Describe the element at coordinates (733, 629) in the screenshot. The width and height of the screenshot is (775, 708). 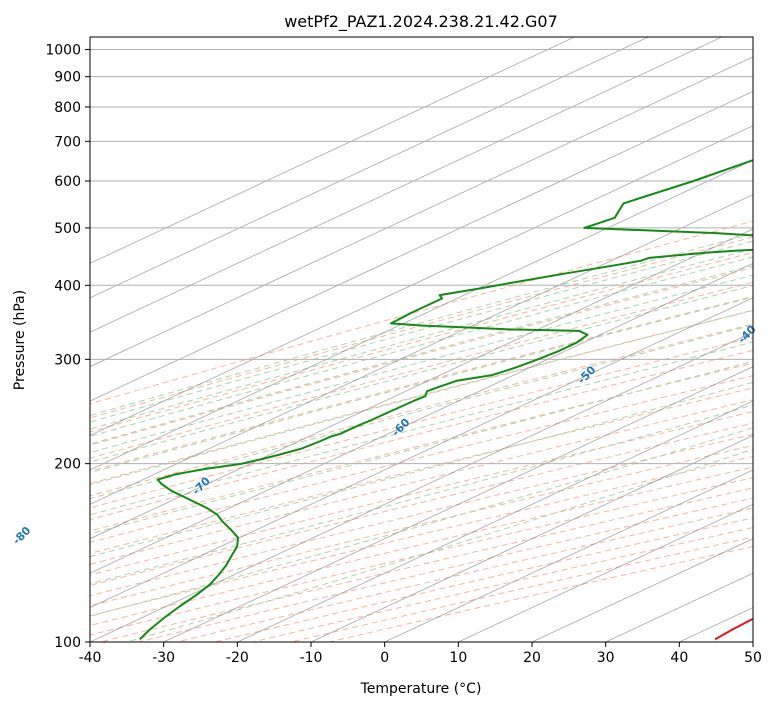
I see `temperature-profile-line` at that location.